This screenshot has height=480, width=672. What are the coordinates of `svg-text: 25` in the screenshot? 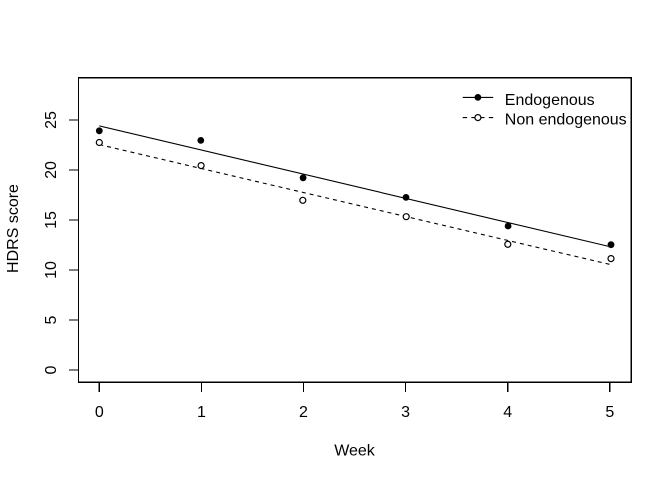 It's located at (51, 120).